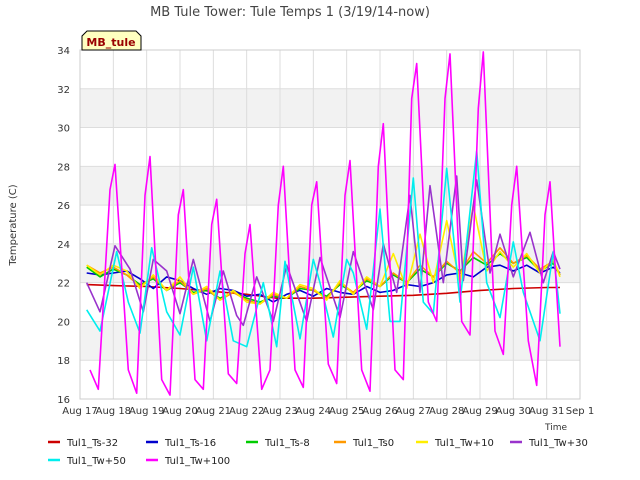  Describe the element at coordinates (287, 443) in the screenshot. I see `legend-label: Tul1_Ts-8` at that location.